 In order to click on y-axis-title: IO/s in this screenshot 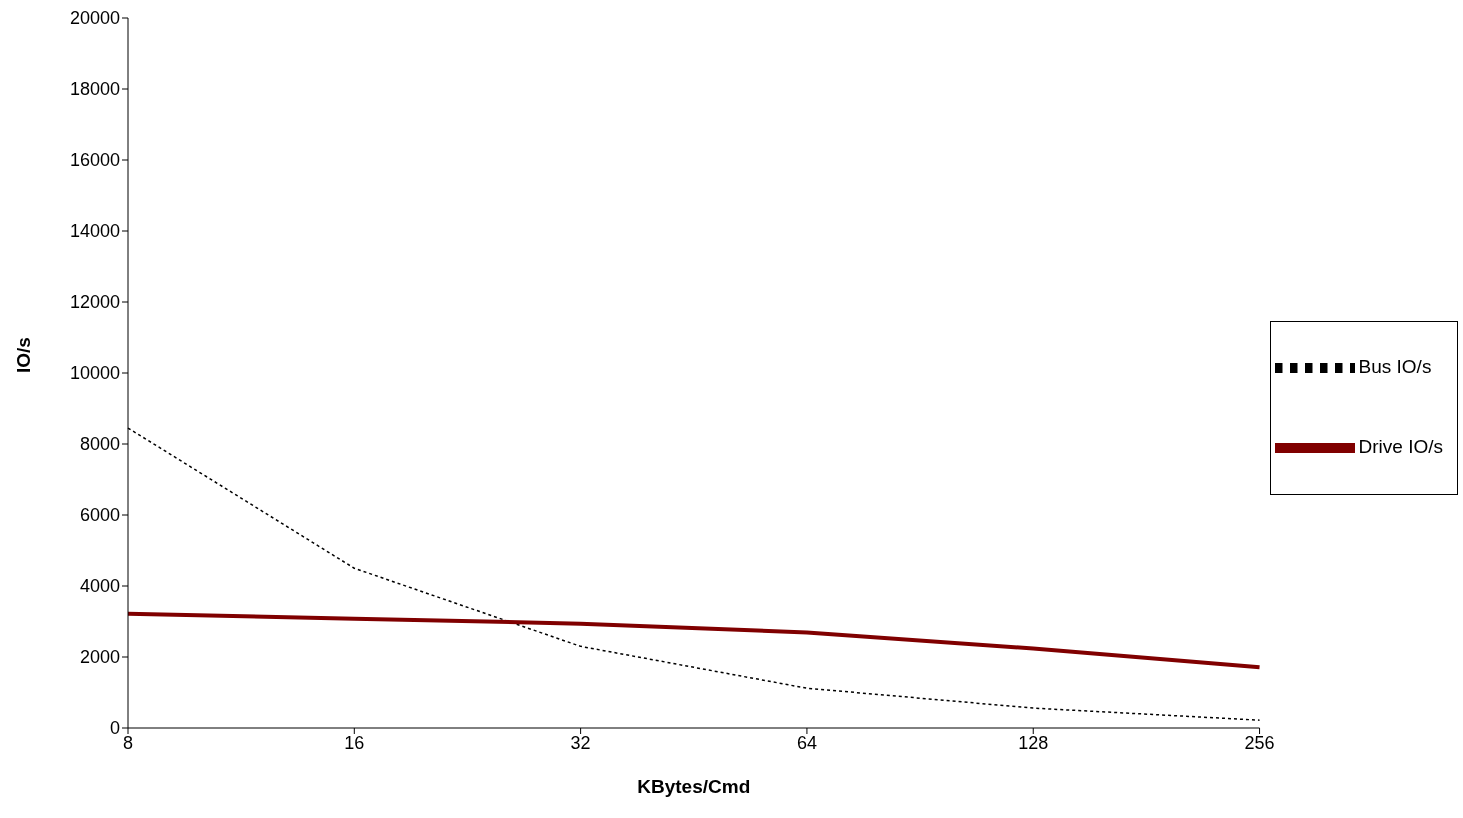, I will do `click(23, 355)`.